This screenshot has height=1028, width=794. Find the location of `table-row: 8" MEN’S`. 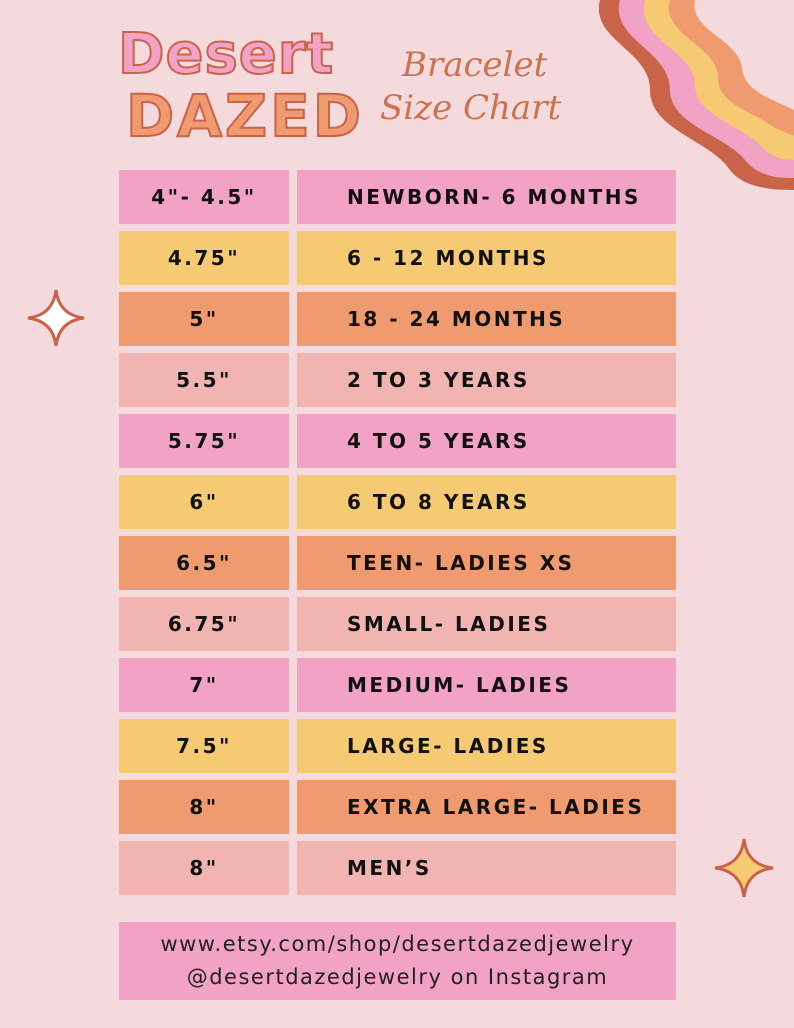

table-row: 8" MEN’S is located at coordinates (397, 868).